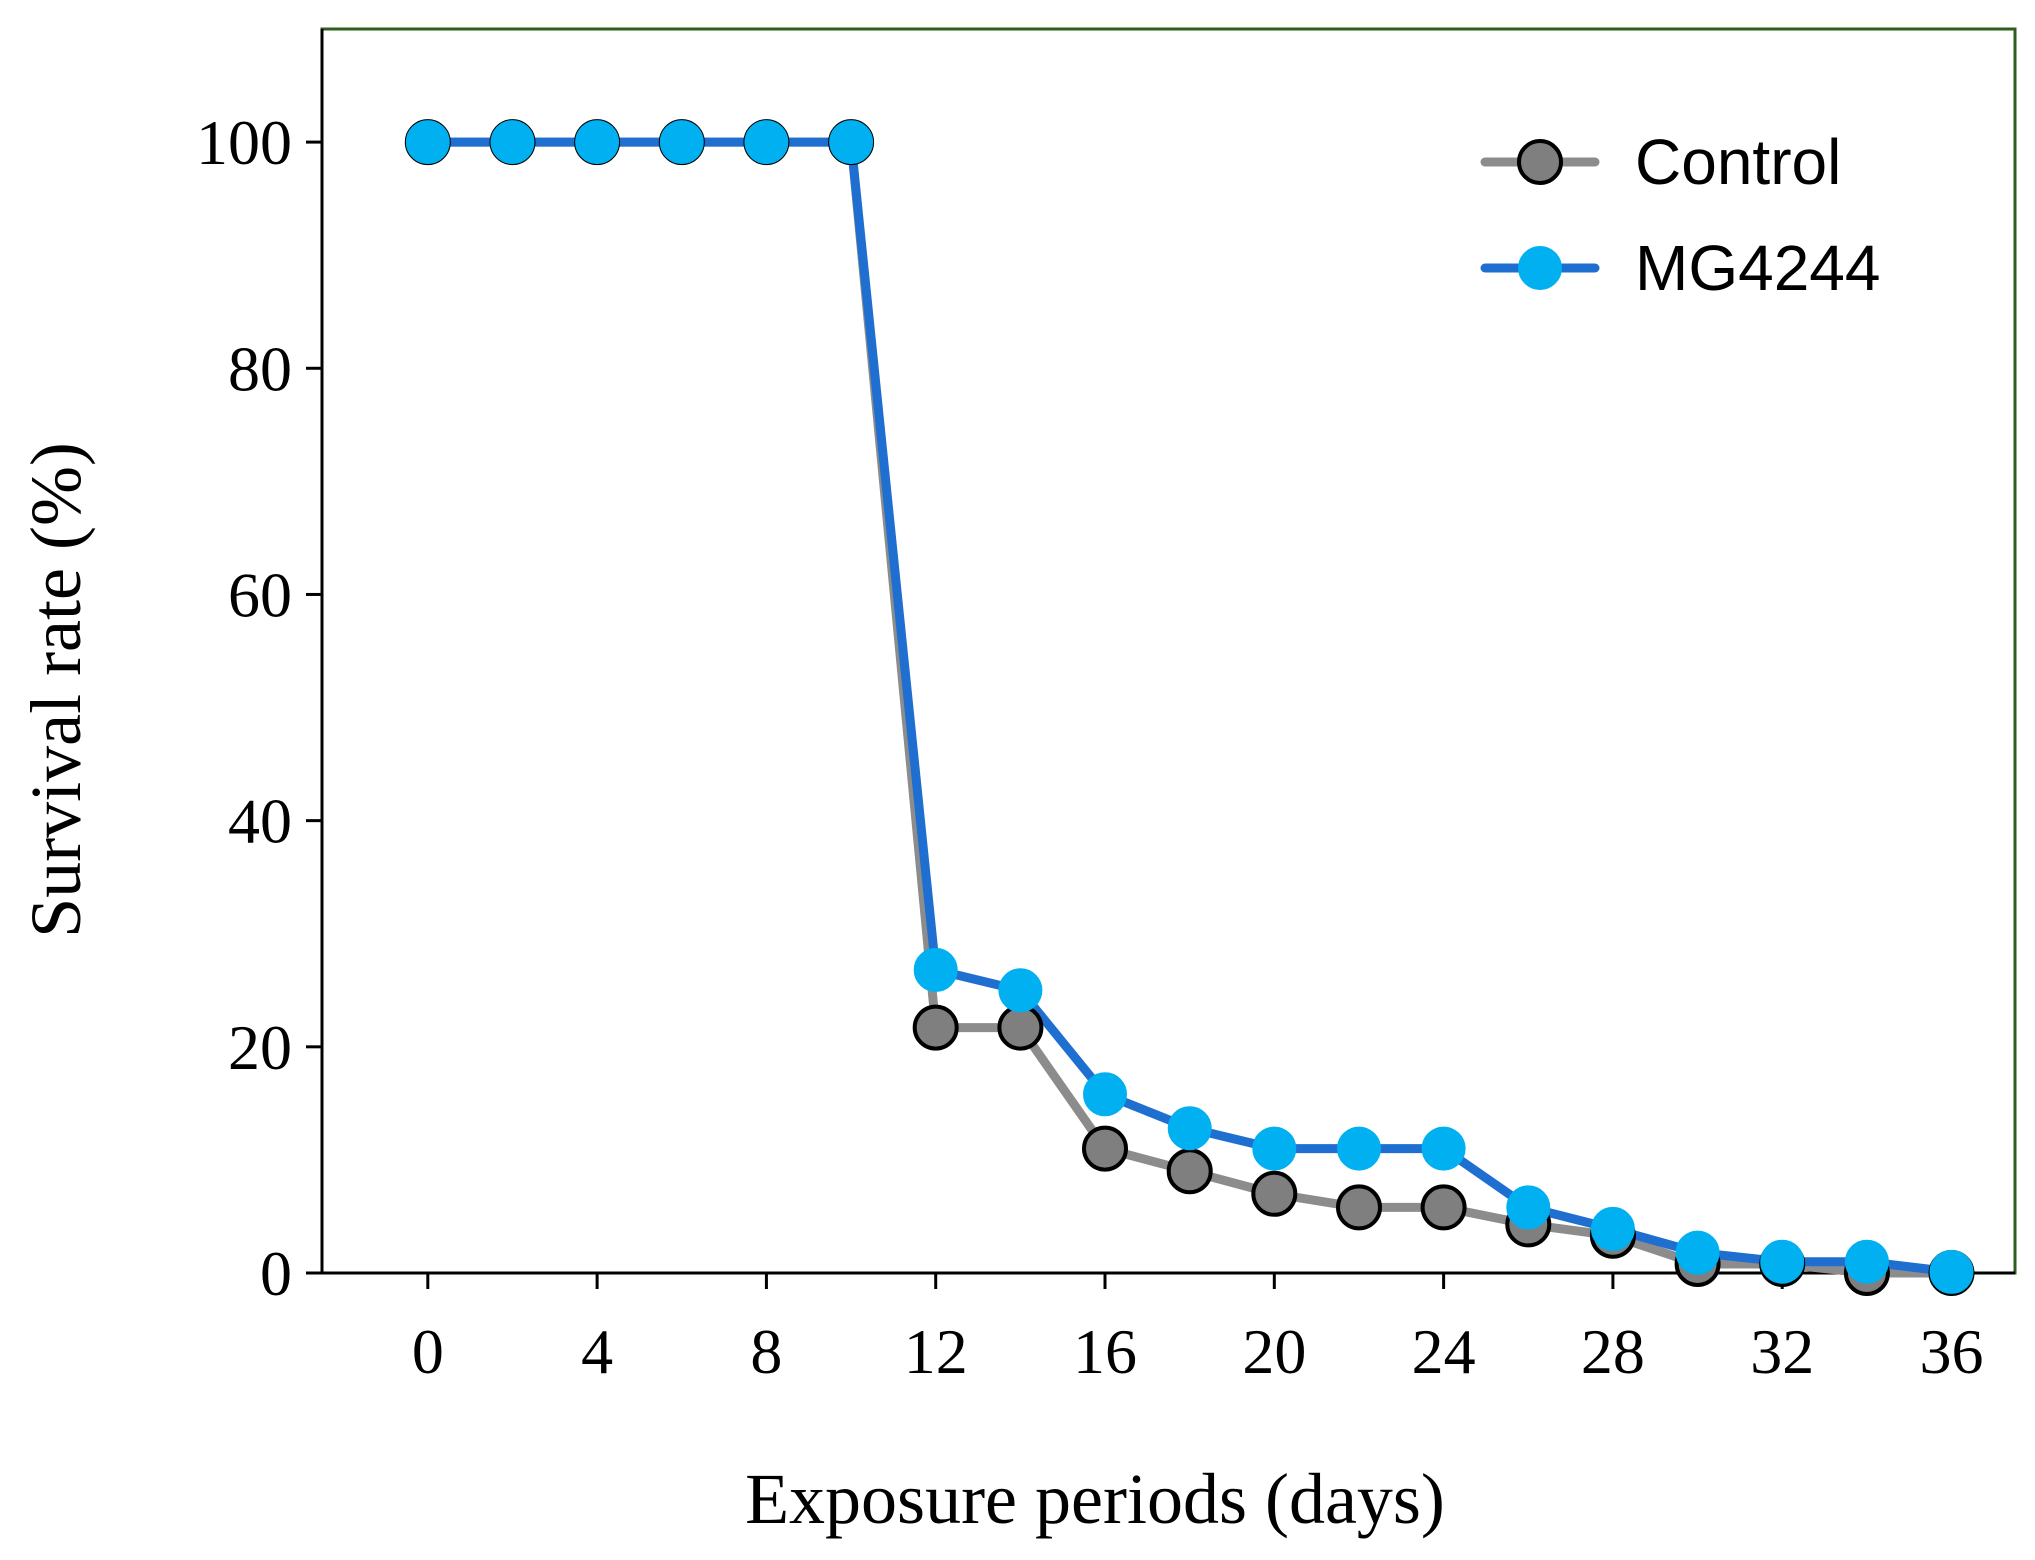  I want to click on legend-marker-mg4244, so click(1540, 268).